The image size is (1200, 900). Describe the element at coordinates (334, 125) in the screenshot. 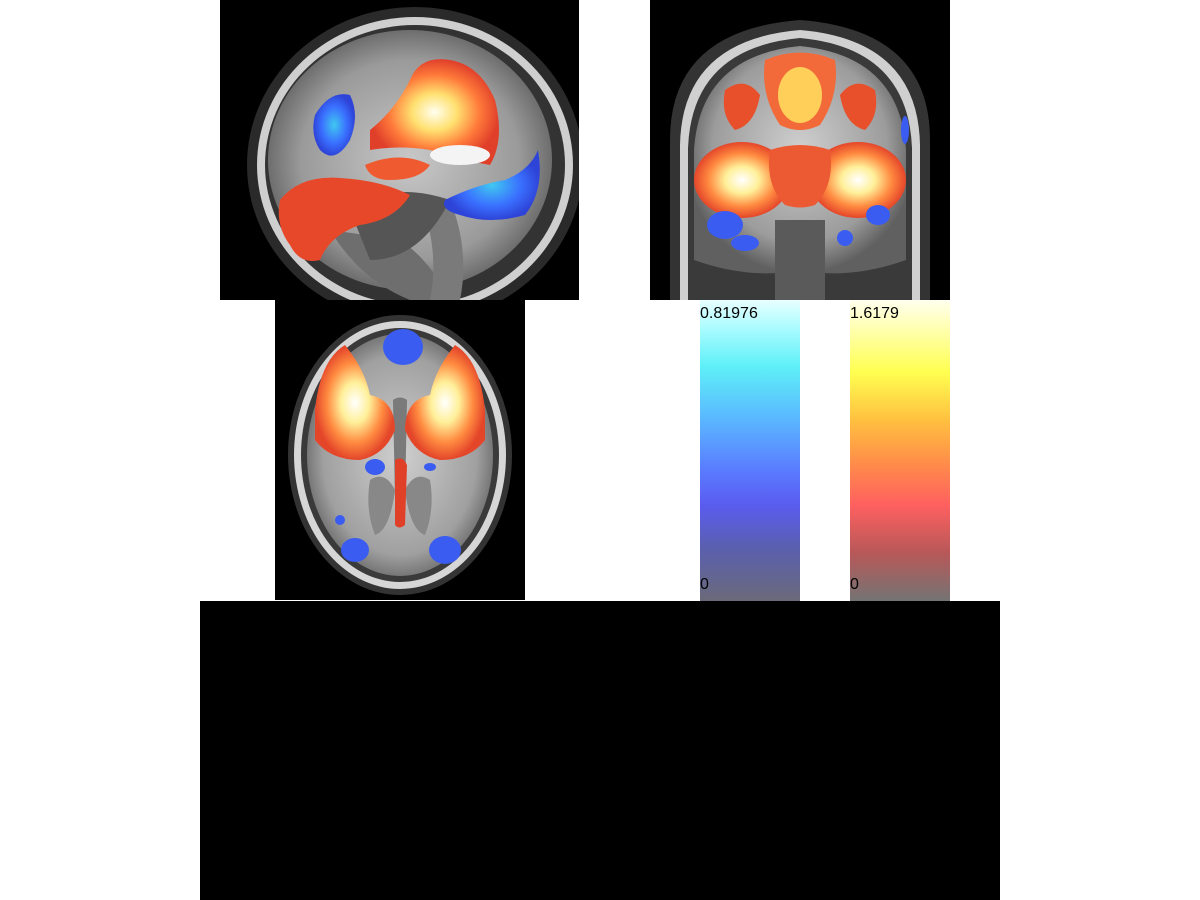

I see `activation-frontal-neg` at that location.